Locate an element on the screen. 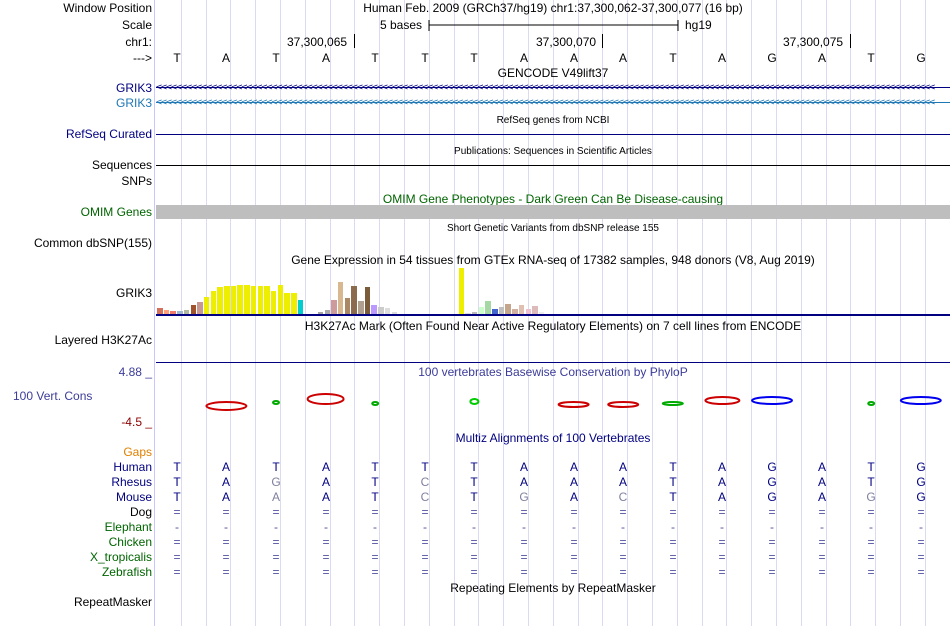  phylop-glyph is located at coordinates (573, 404).